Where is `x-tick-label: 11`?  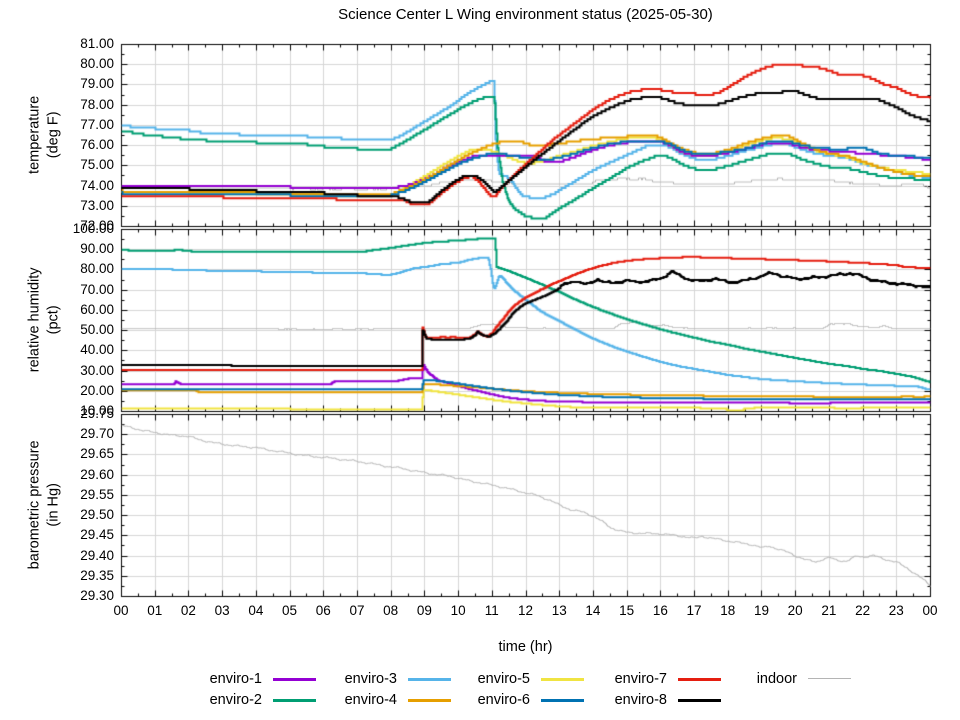 x-tick-label: 11 is located at coordinates (491, 610).